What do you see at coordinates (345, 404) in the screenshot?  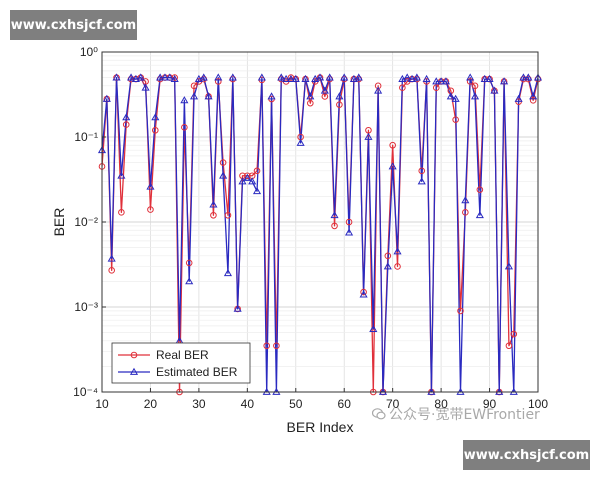 I see `x-tick-label: 60` at bounding box center [345, 404].